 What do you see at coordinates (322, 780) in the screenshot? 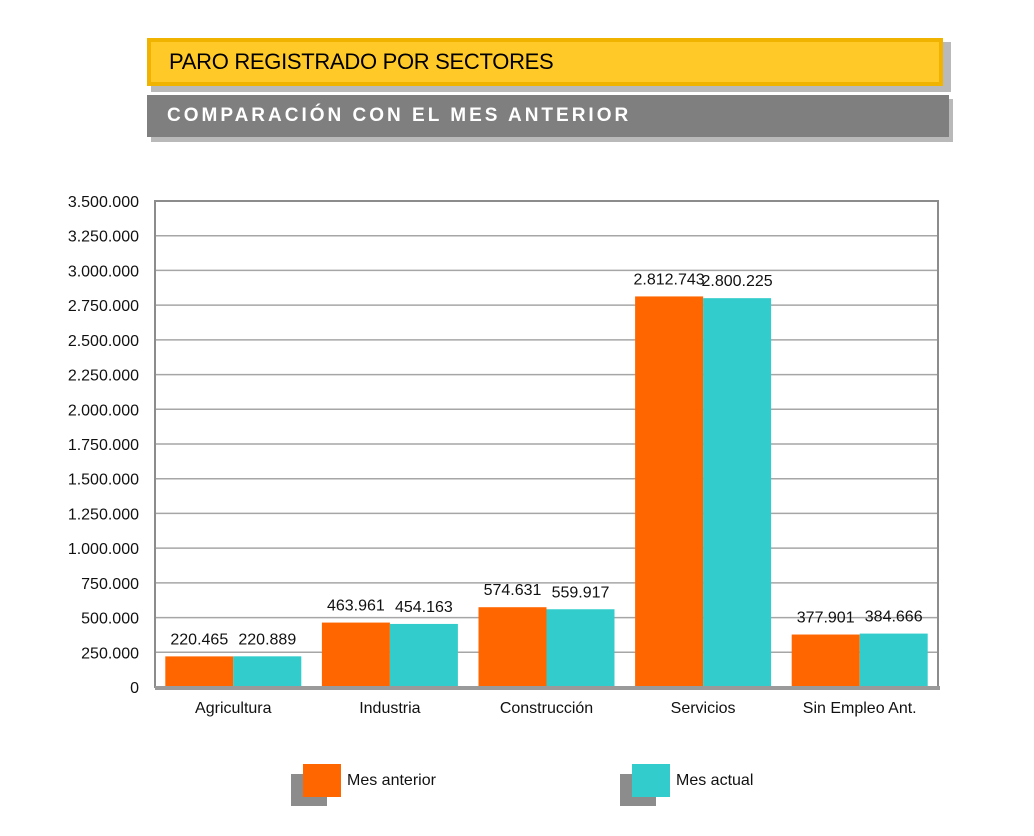
I see `legend-swatch-mes-anterior` at bounding box center [322, 780].